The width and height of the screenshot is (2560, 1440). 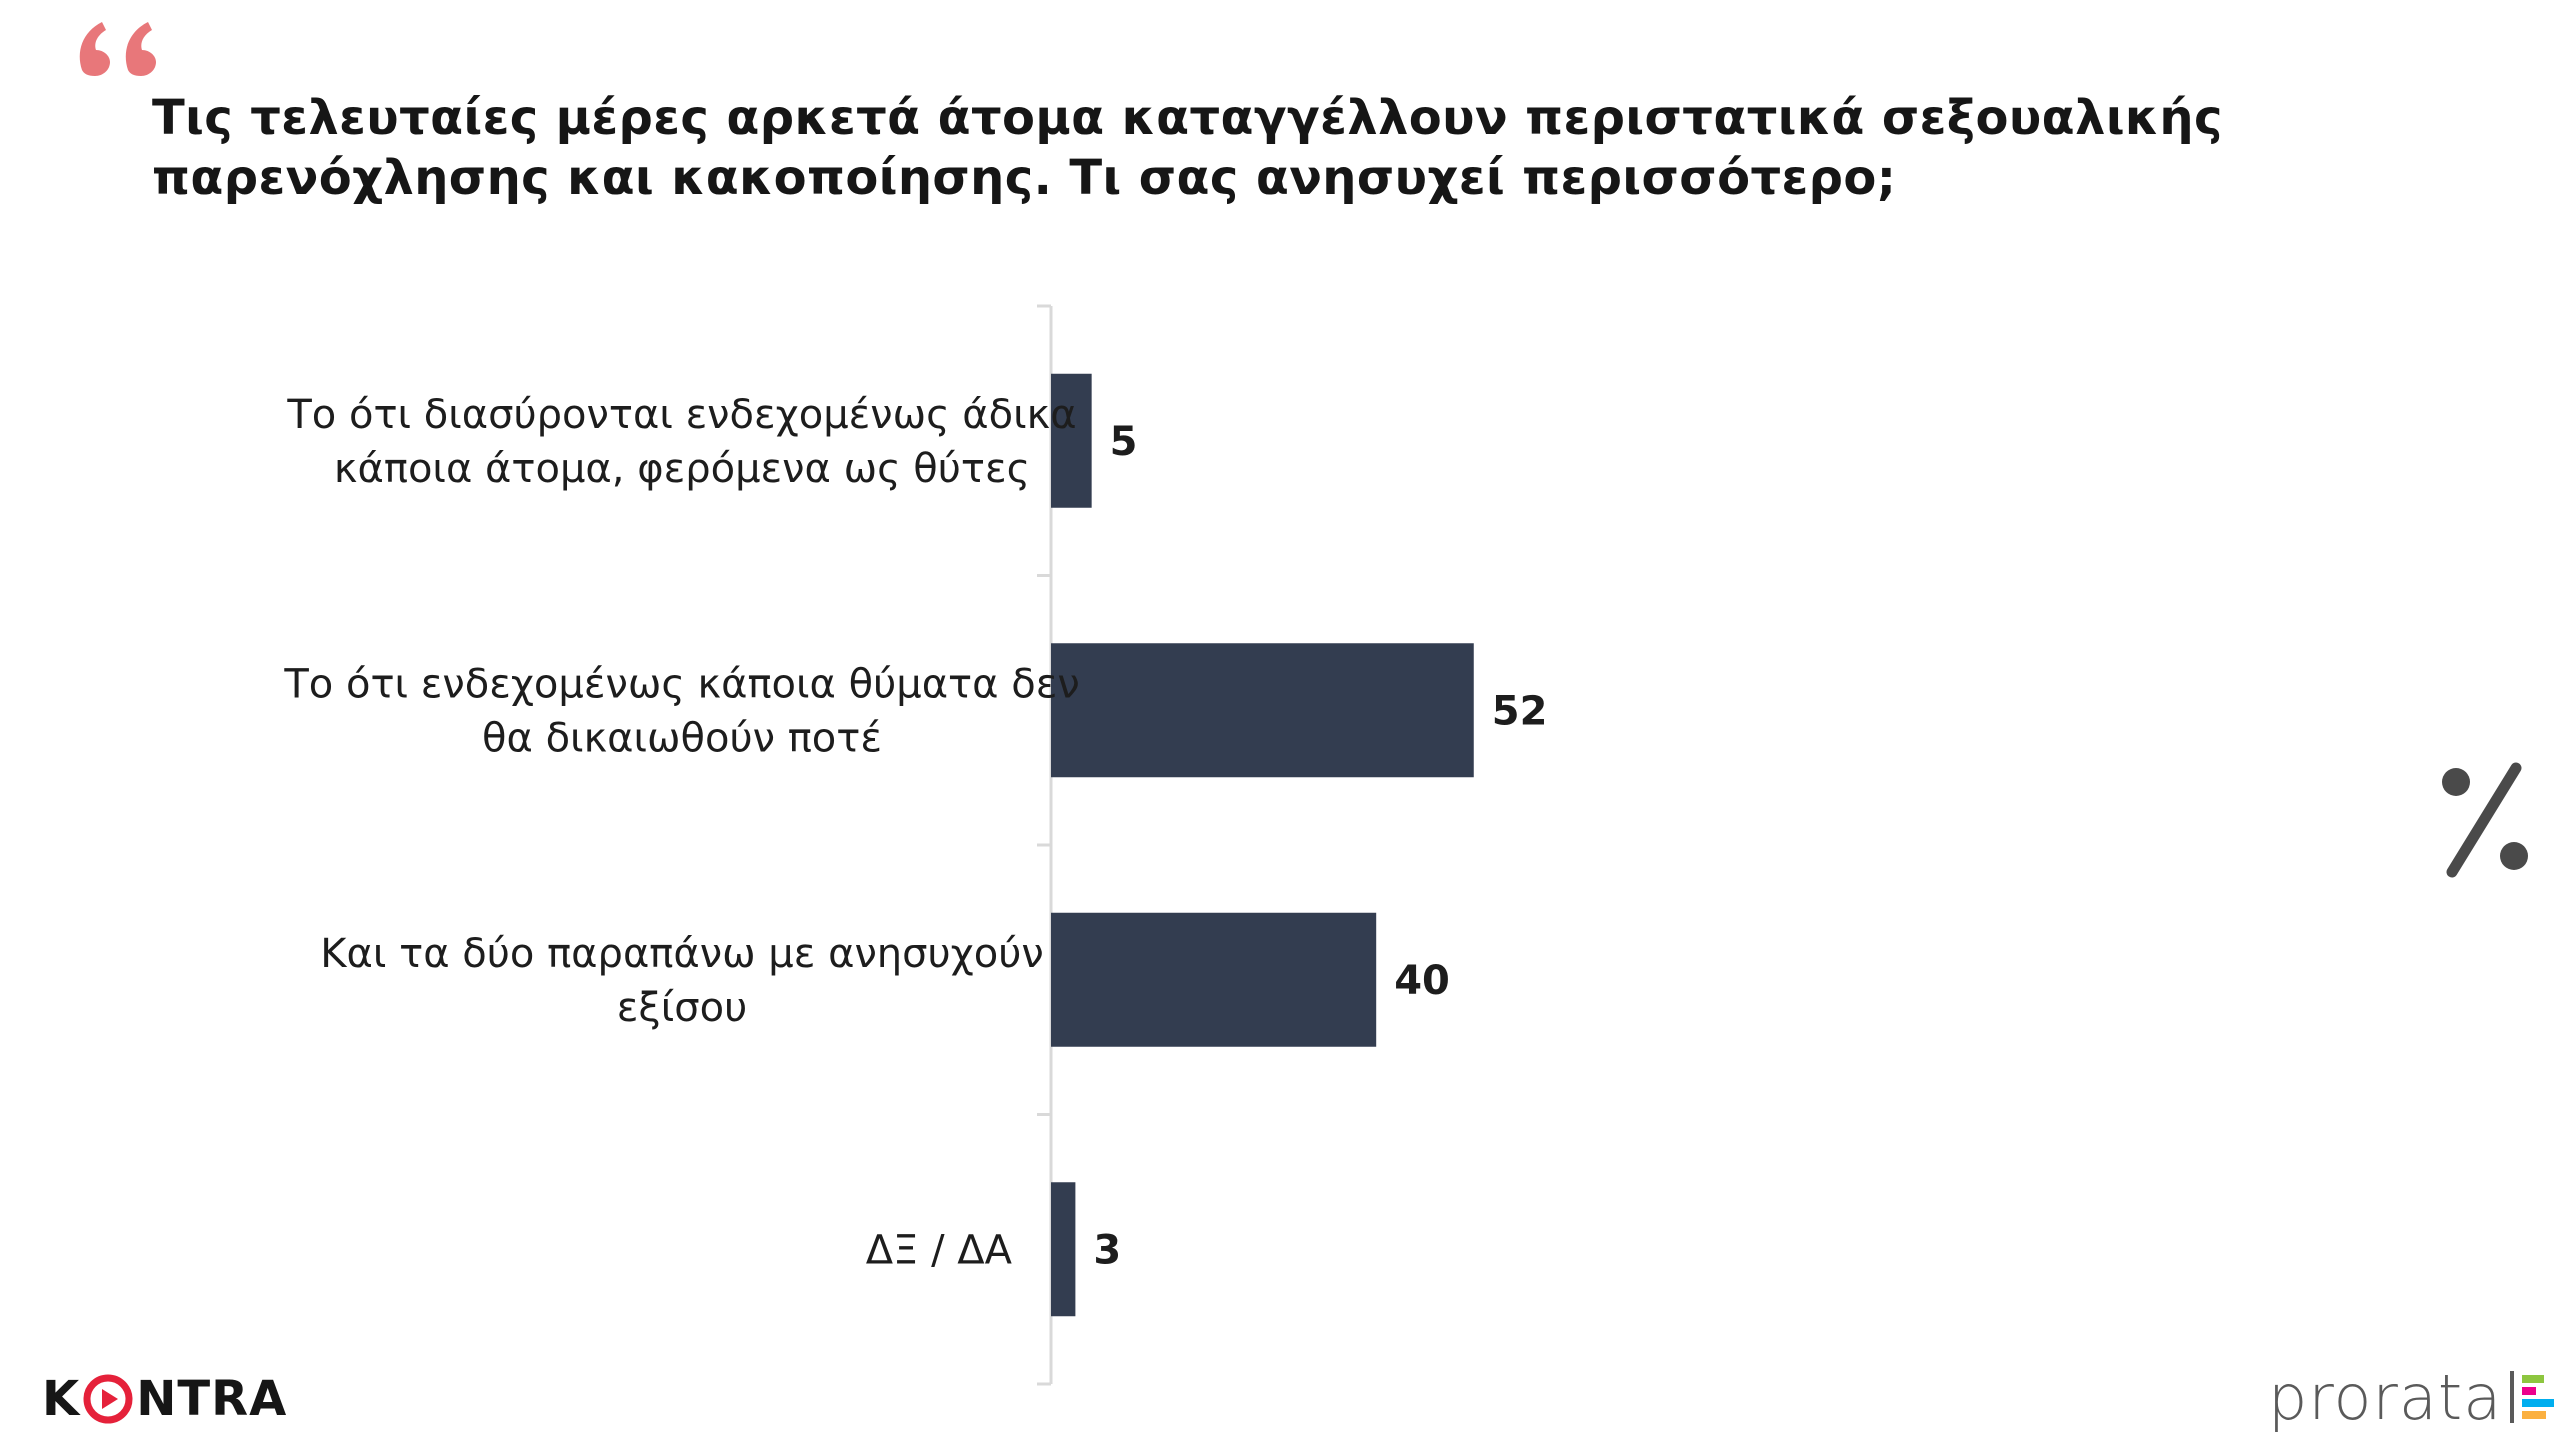 I want to click on kontra-logo-part-2: NTRA, so click(x=212, y=1399).